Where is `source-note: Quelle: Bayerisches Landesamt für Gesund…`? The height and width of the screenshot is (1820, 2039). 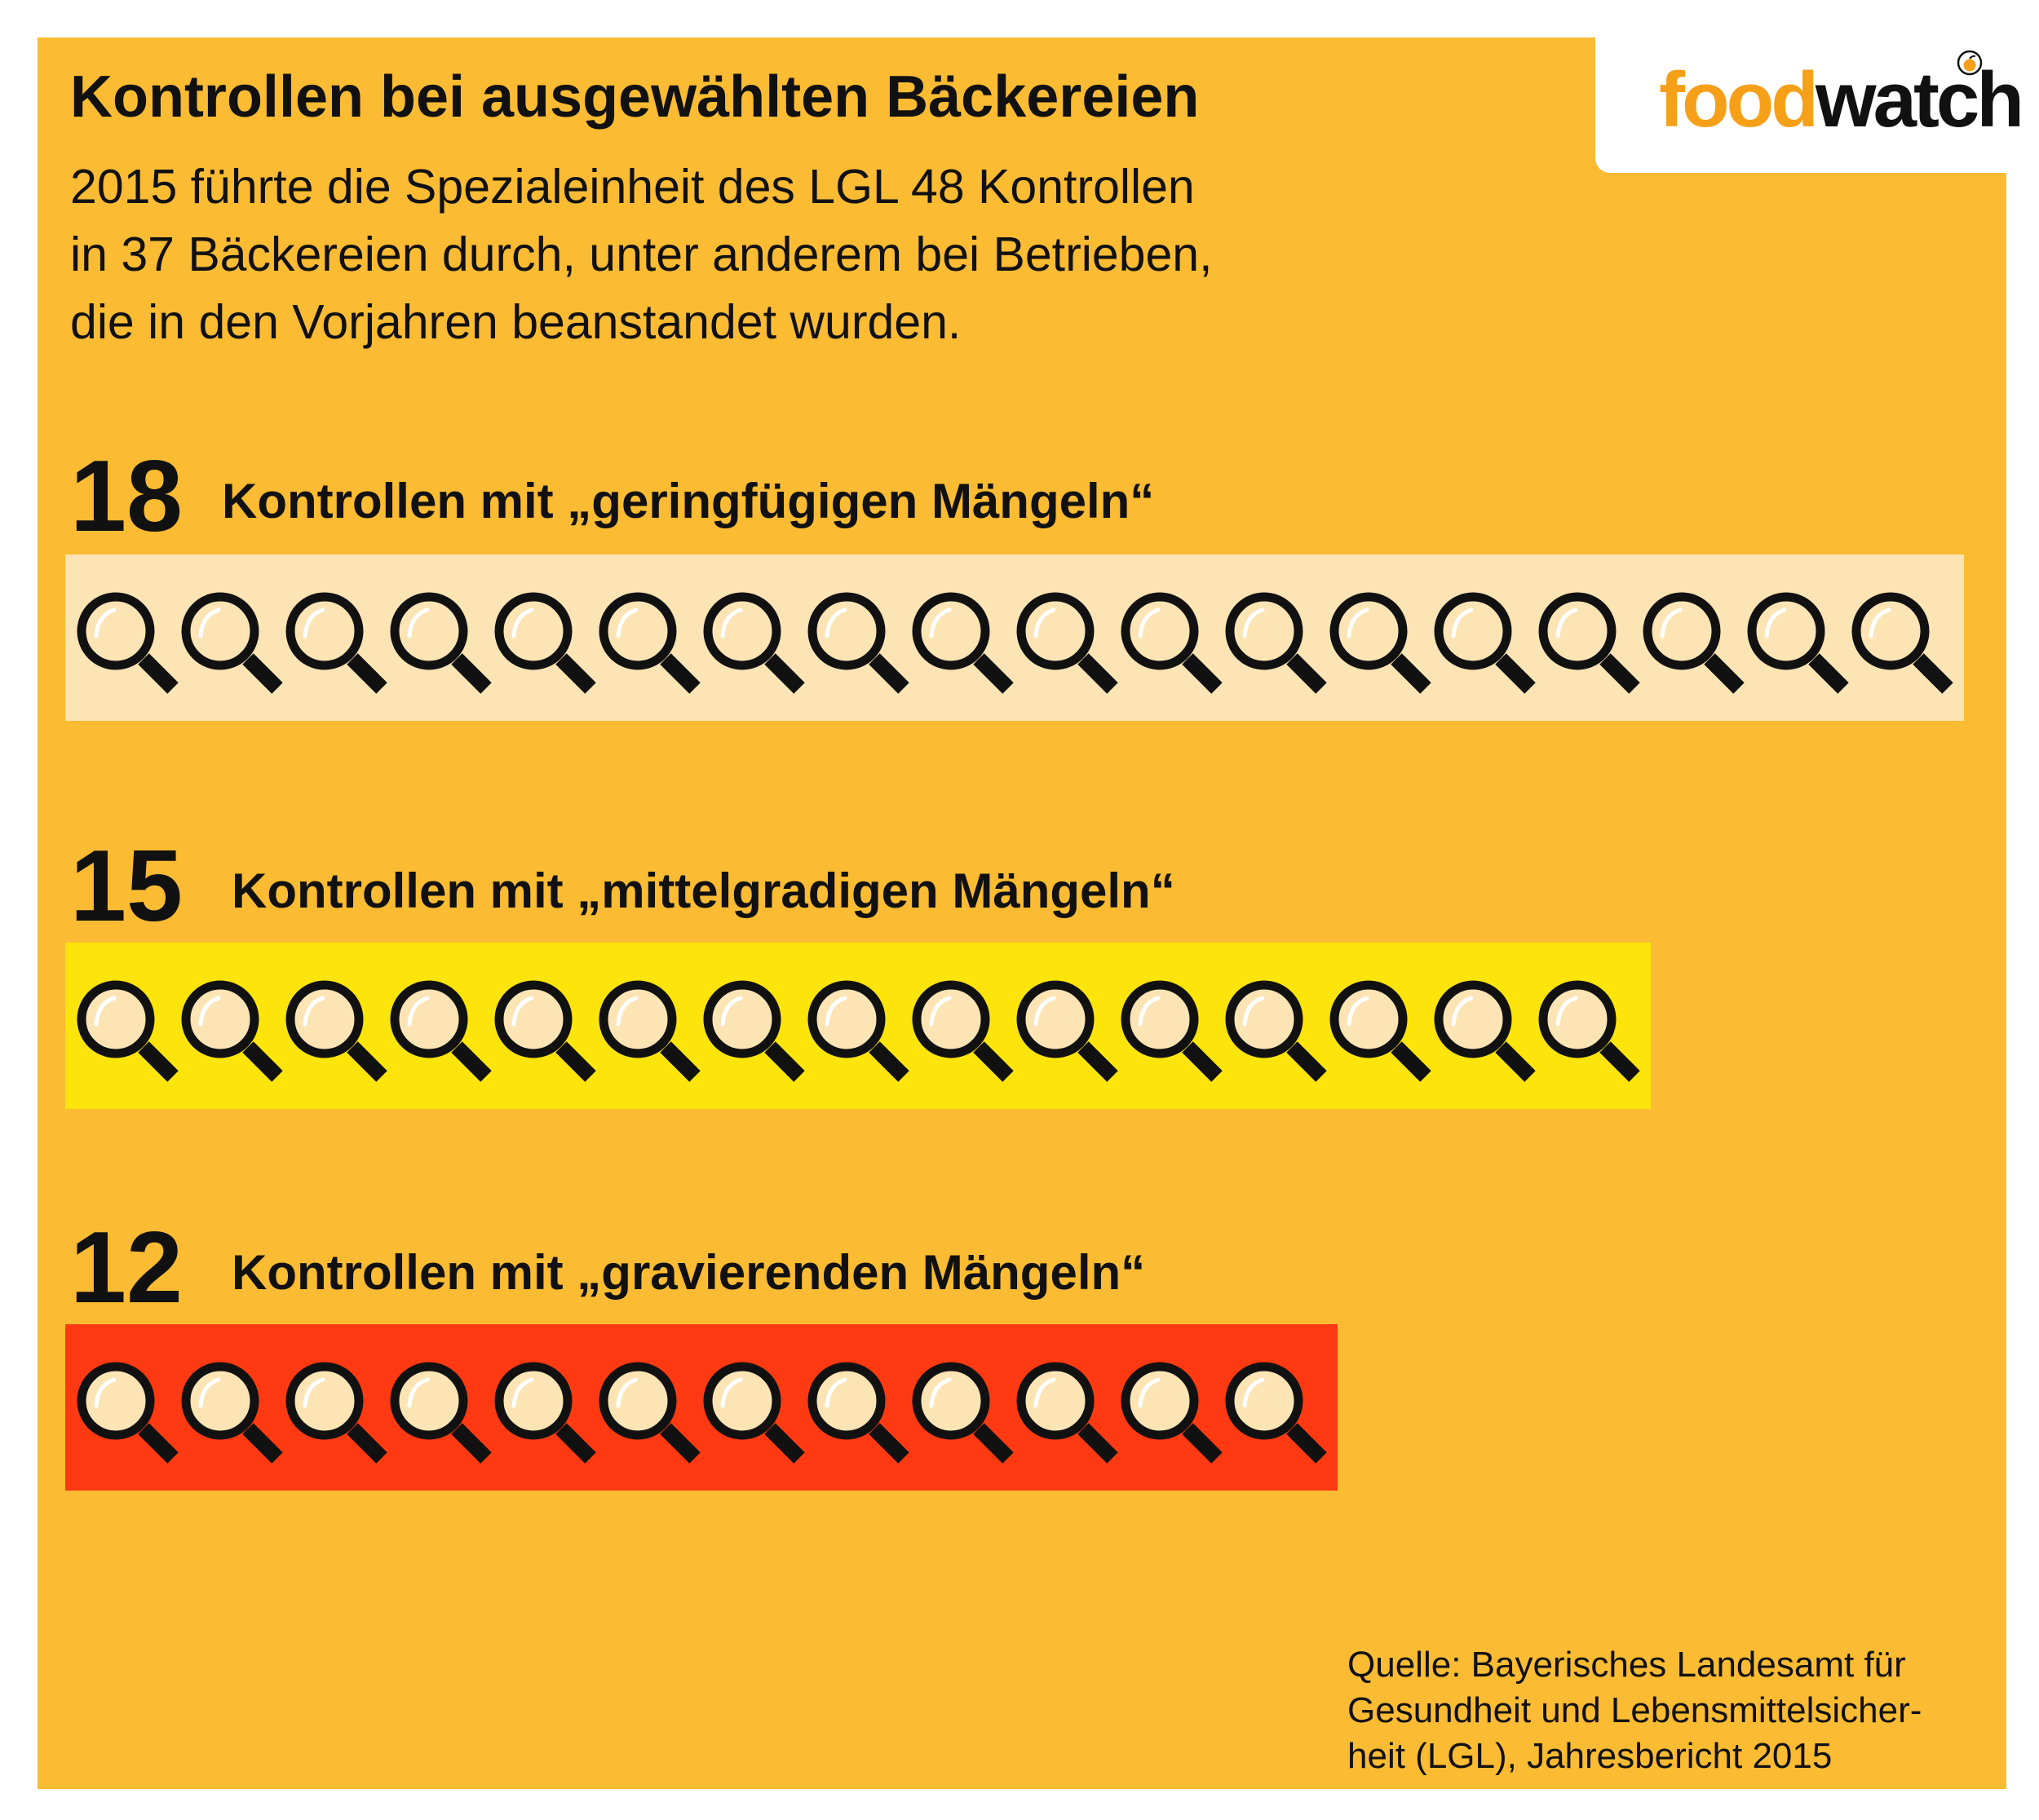 source-note: Quelle: Bayerisches Landesamt für Gesund… is located at coordinates (1634, 1710).